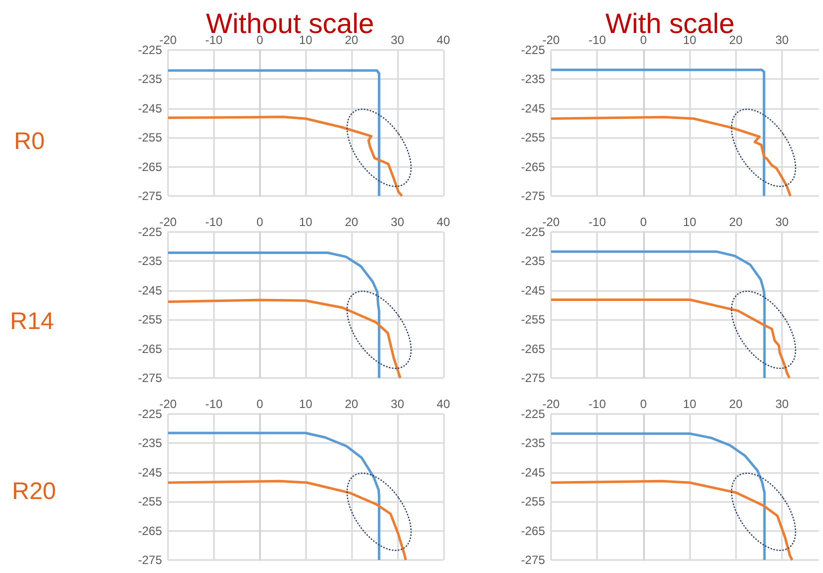 This screenshot has height=573, width=823. What do you see at coordinates (32, 322) in the screenshot?
I see `text: R14` at bounding box center [32, 322].